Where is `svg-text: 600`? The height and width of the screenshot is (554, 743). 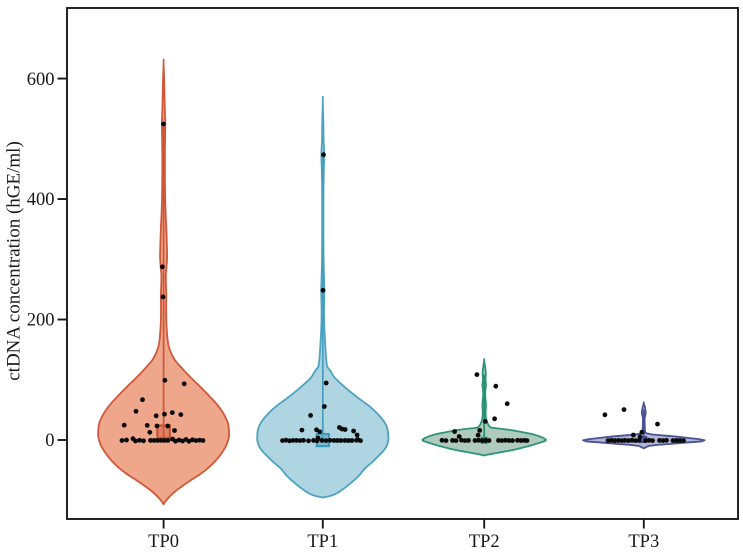 svg-text: 600 is located at coordinates (41, 80).